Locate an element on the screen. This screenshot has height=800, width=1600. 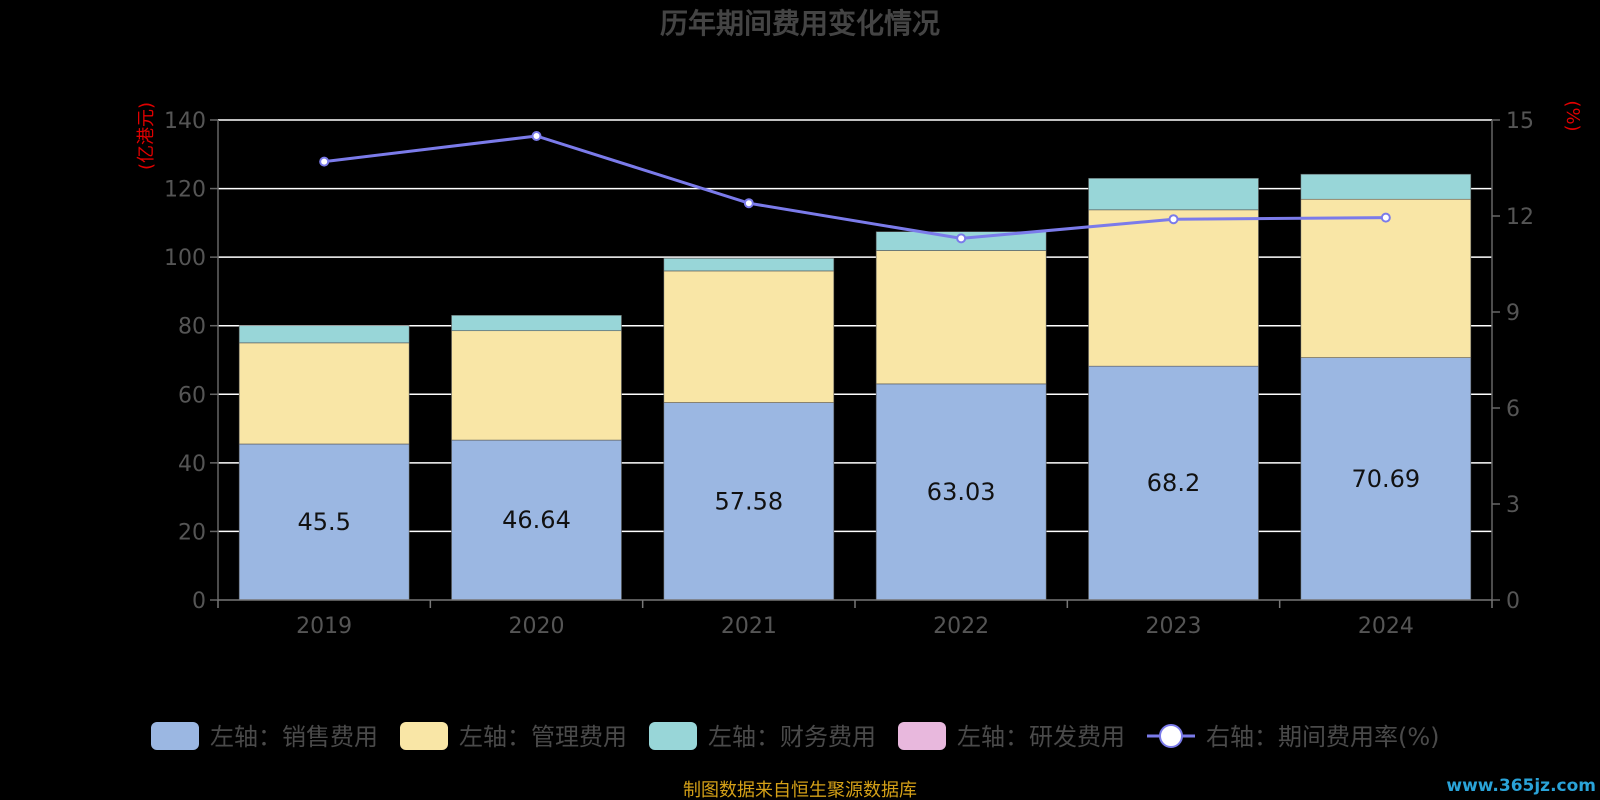
right-tick-label: 15 is located at coordinates (1520, 121).